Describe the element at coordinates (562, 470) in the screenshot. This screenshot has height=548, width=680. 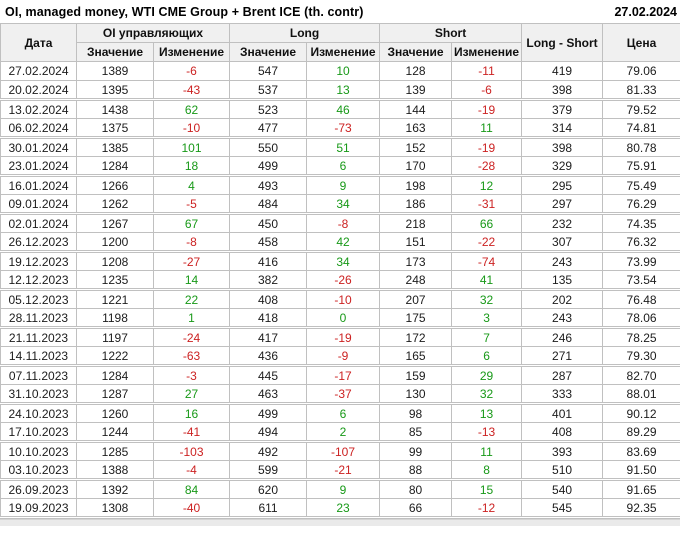
I see `cell-long-short: 510` at that location.